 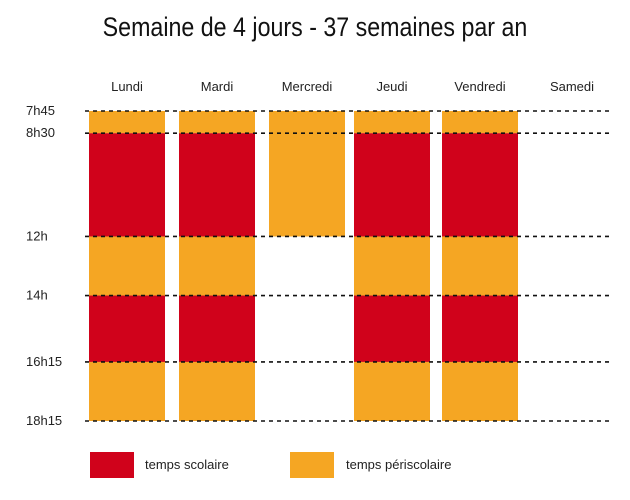 I want to click on time-tick-label: 14h, so click(x=37, y=295).